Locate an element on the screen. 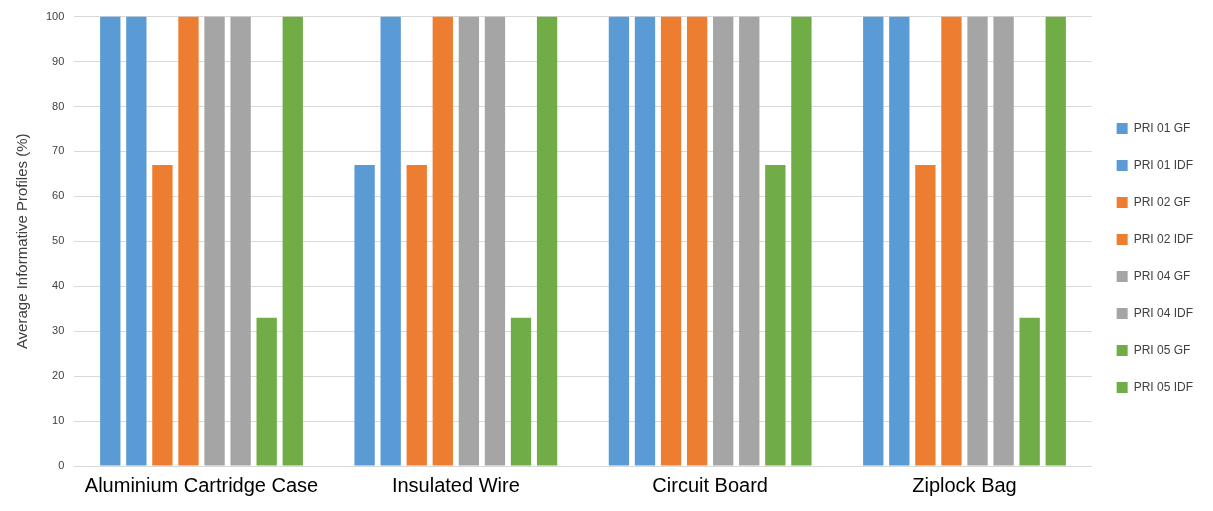 This screenshot has height=511, width=1213. legend-label: PRI 01 IDF is located at coordinates (1163, 164).